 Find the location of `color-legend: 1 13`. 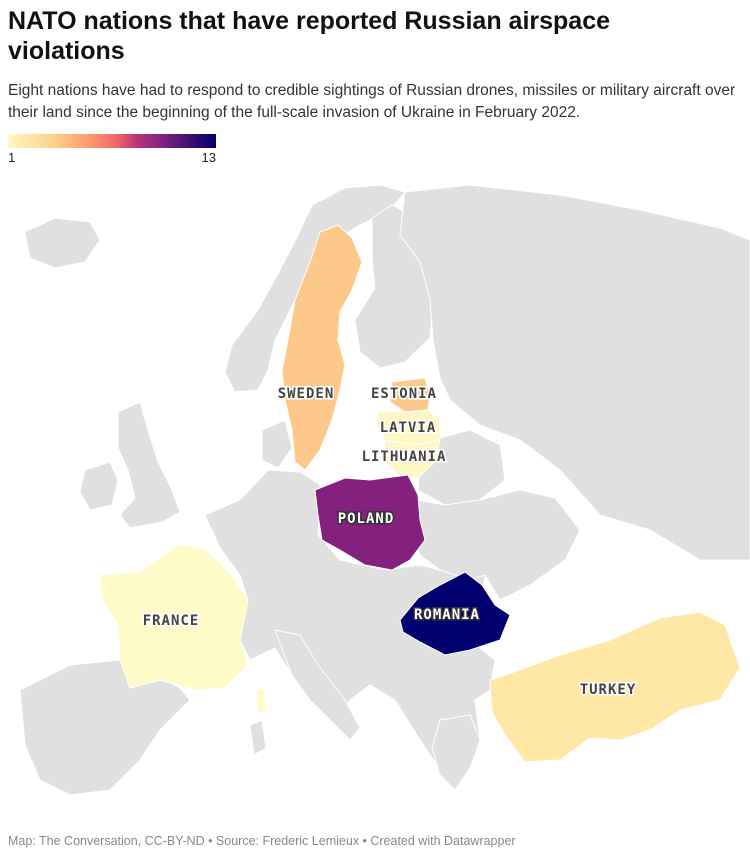

color-legend: 1 13 is located at coordinates (112, 150).